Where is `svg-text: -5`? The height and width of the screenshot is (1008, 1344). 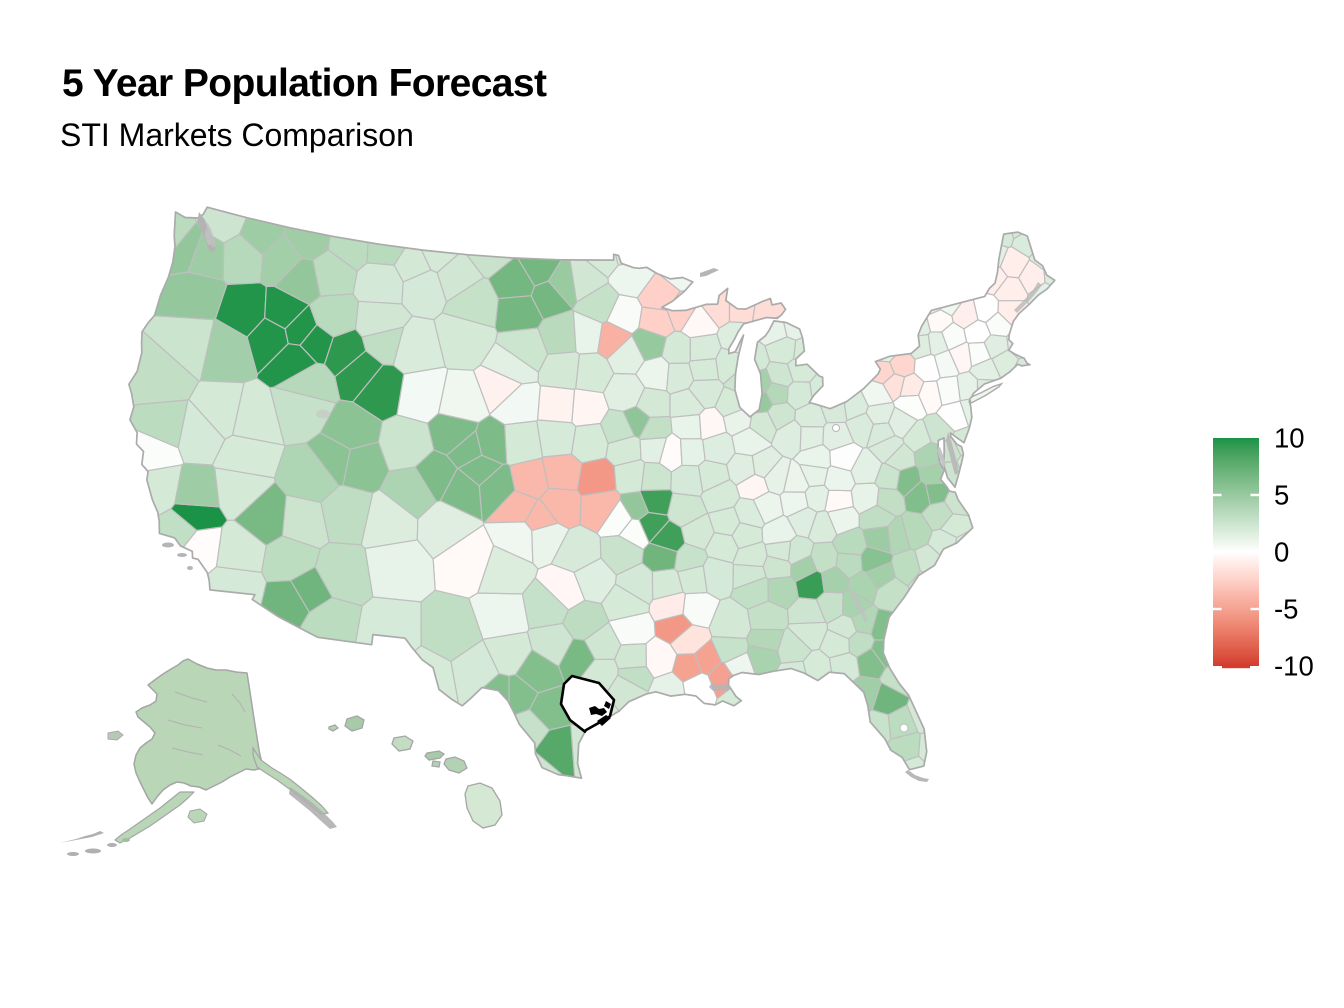
svg-text: -5 is located at coordinates (1286, 609).